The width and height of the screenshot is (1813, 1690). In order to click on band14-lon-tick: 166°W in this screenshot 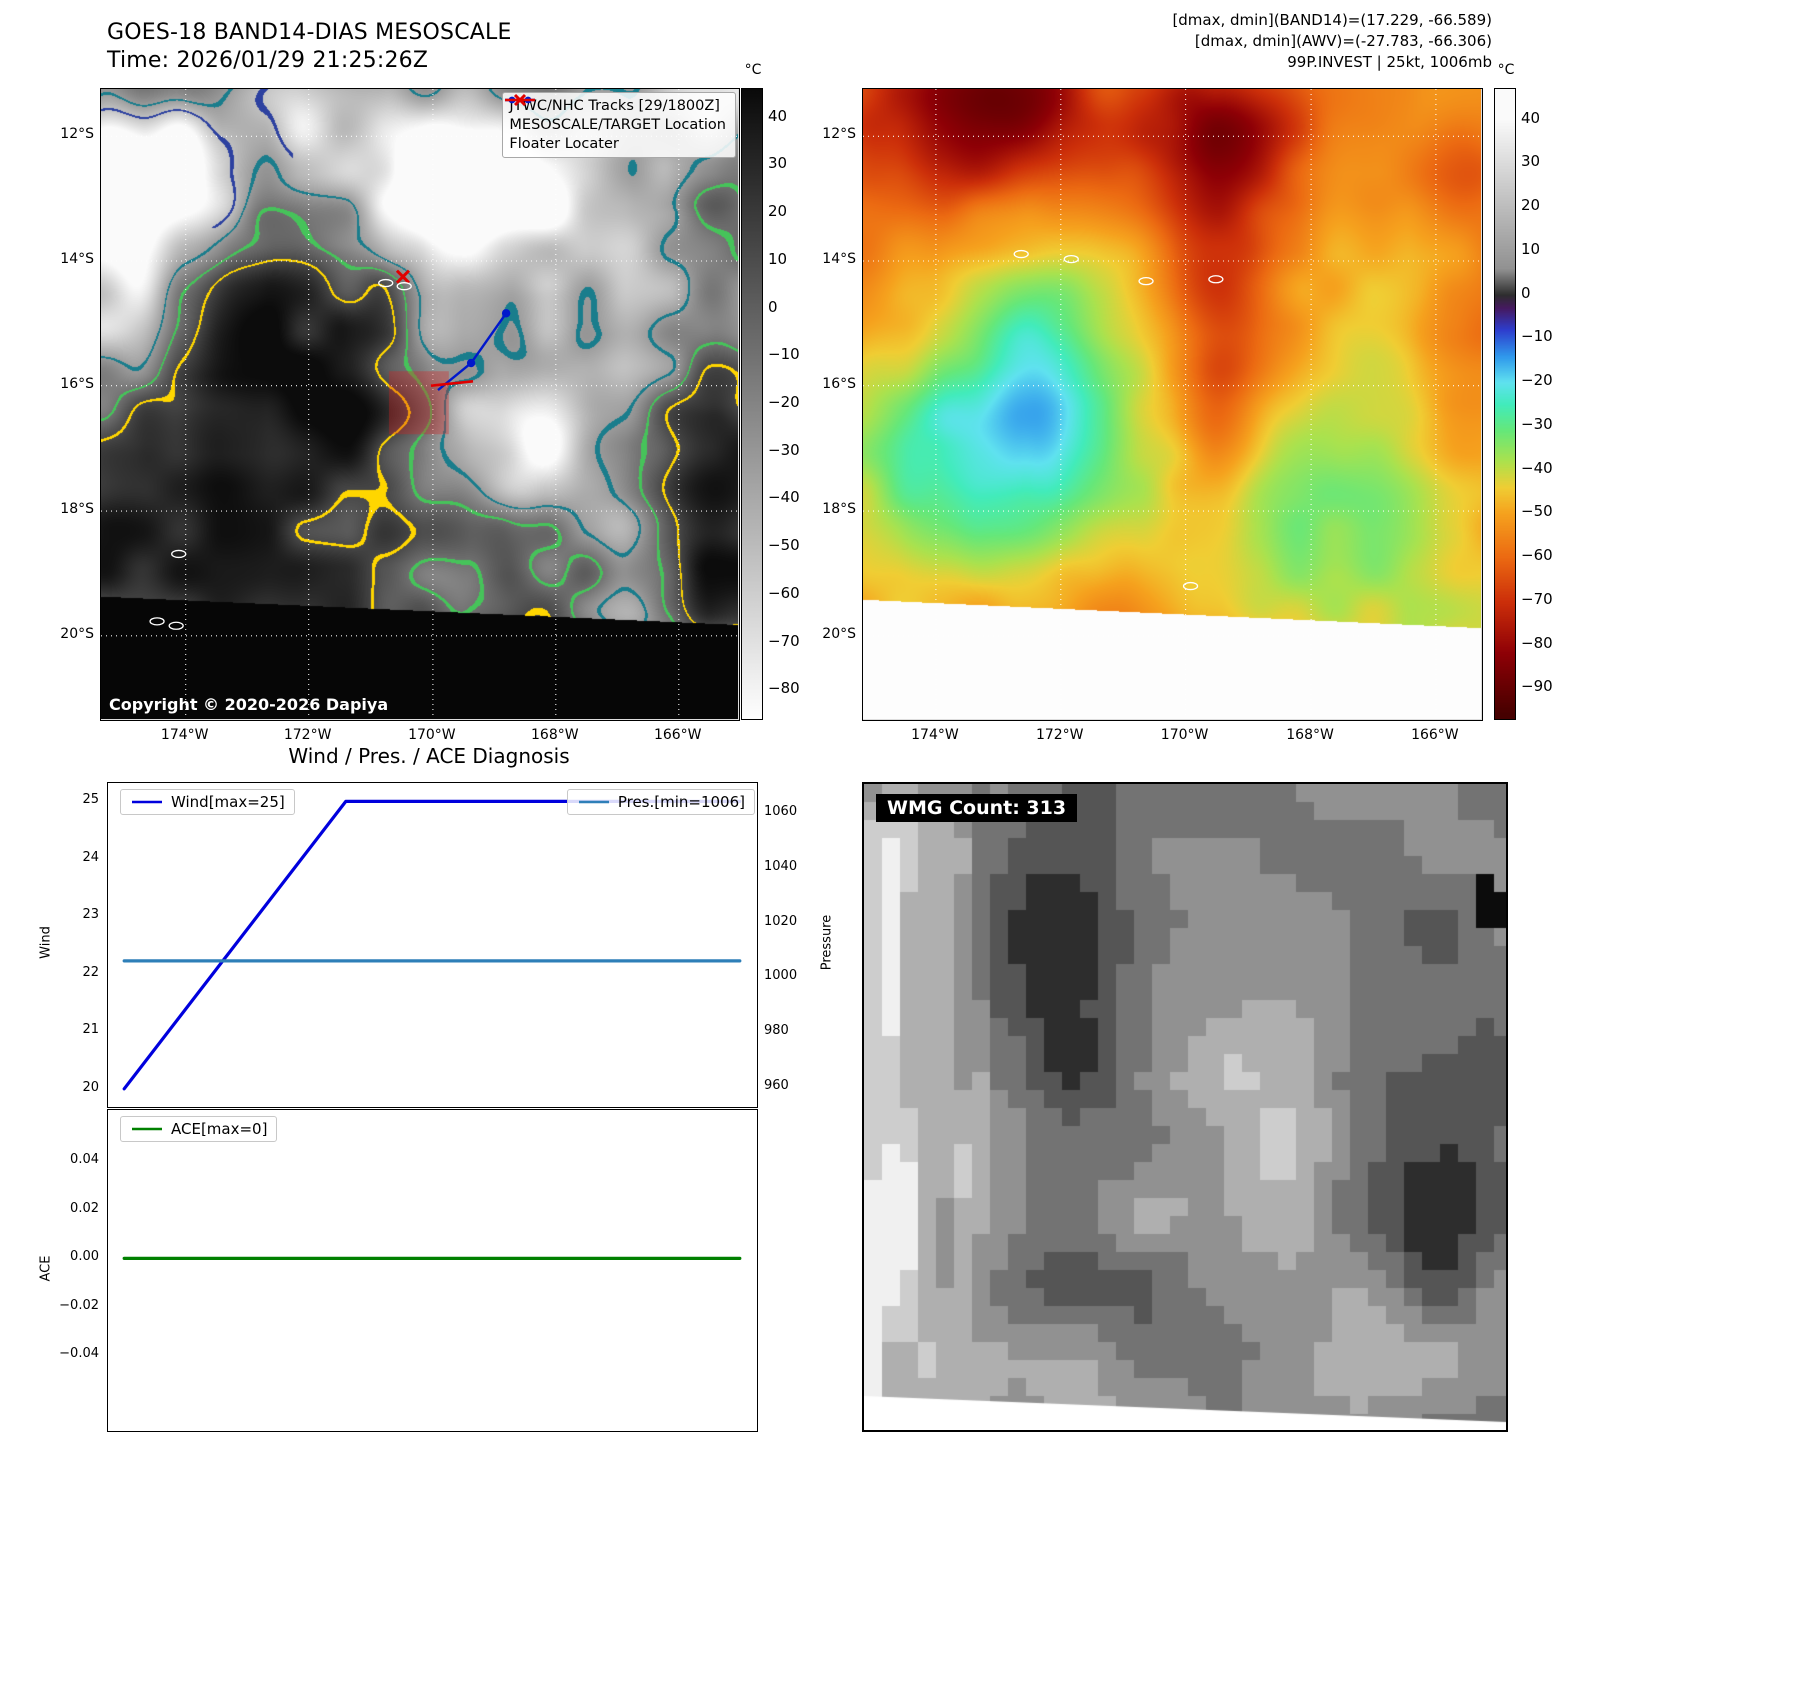, I will do `click(677, 735)`.